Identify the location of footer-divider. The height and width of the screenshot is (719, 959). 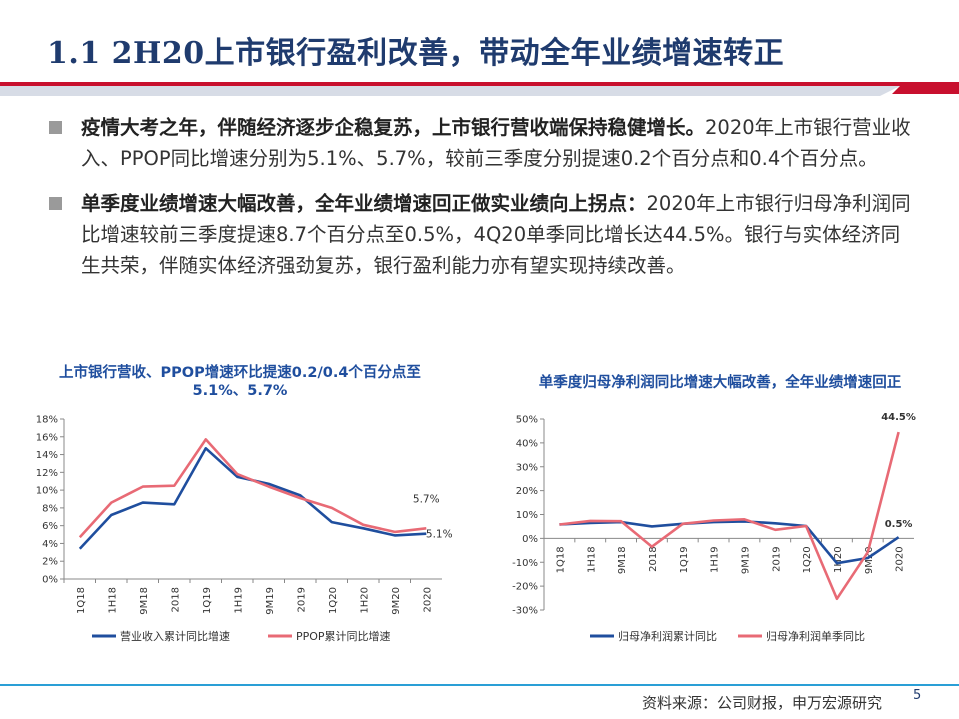
(479, 685).